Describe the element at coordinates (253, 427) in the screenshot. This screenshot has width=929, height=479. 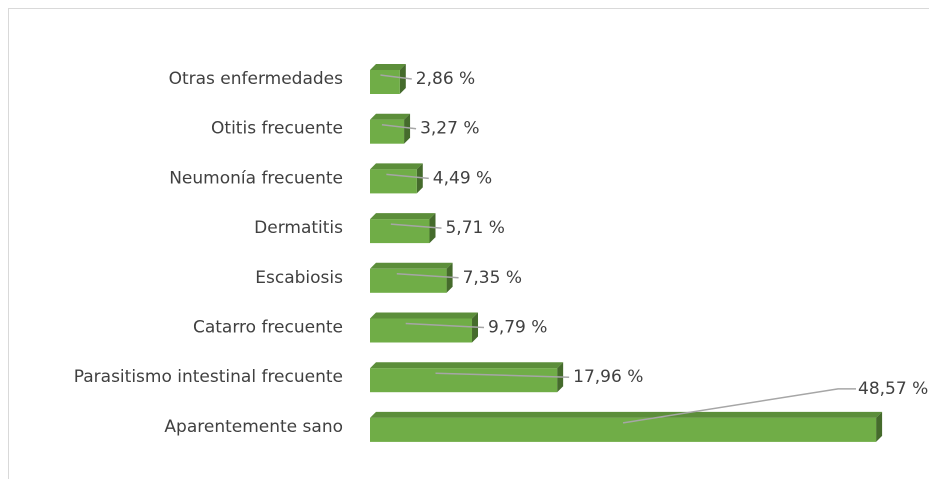
I see `category-label: Aparentemente sano` at that location.